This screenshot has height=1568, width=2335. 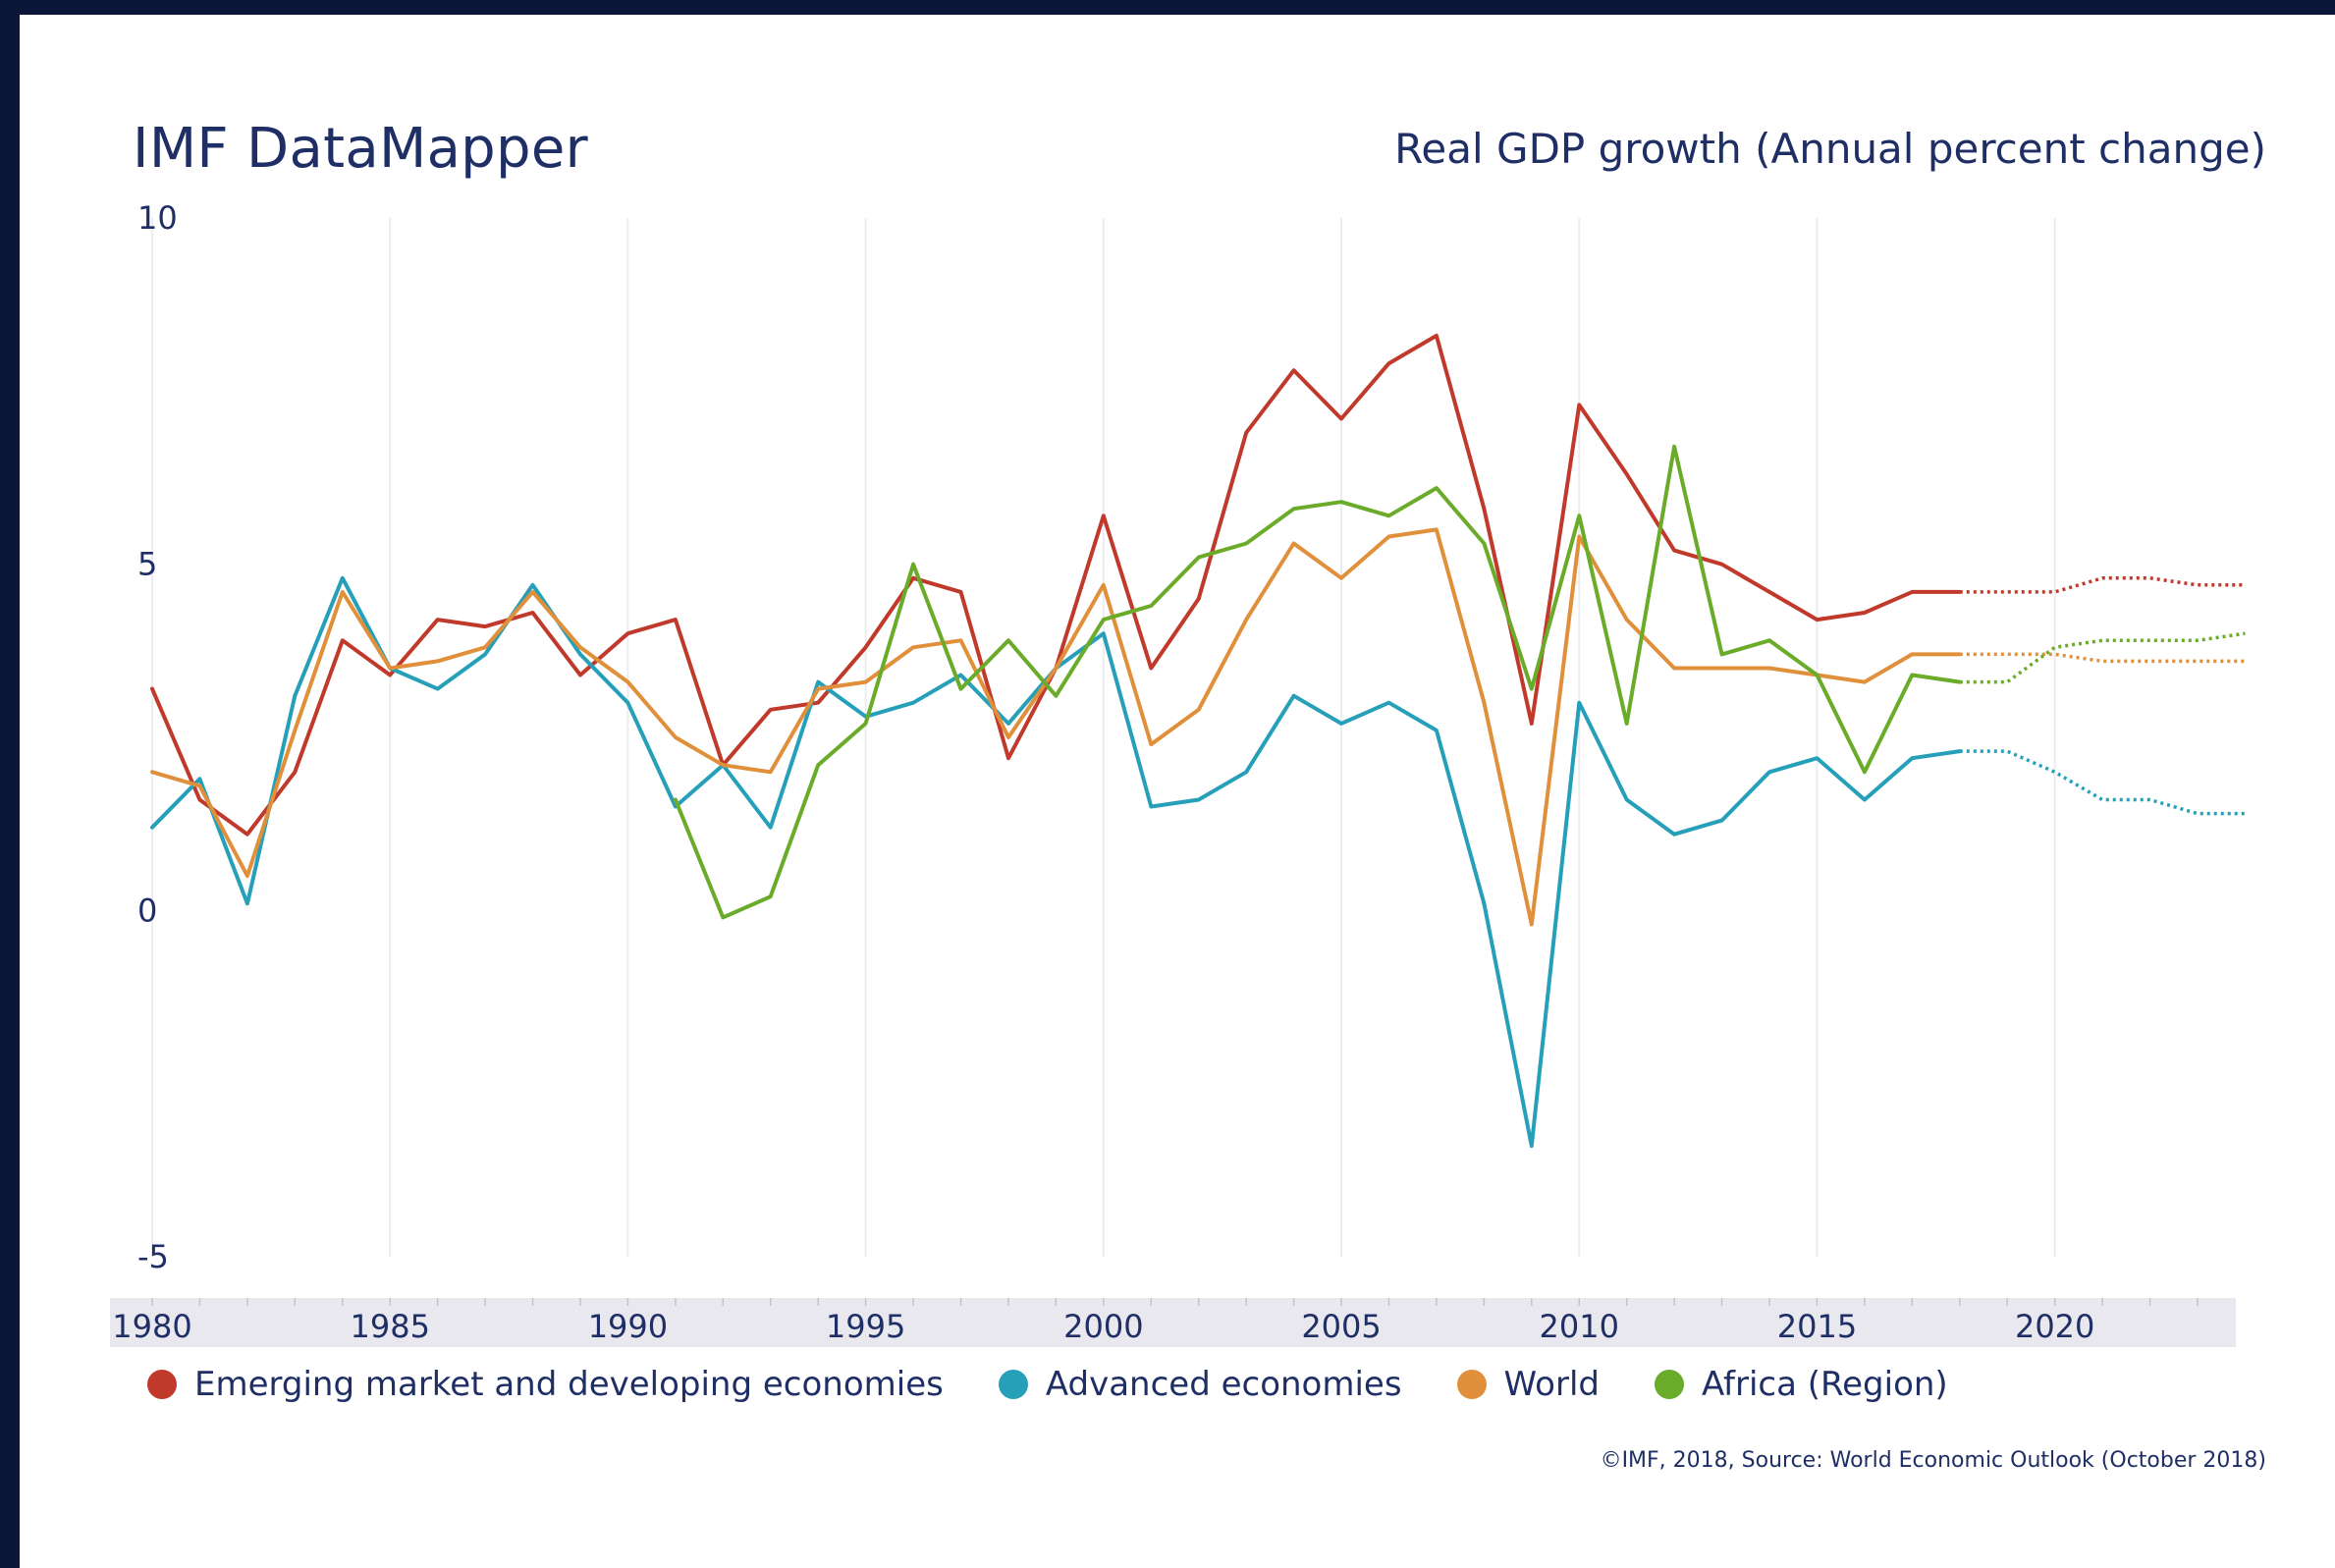 I want to click on legend-item: Emerging market and developing economies, so click(x=545, y=1384).